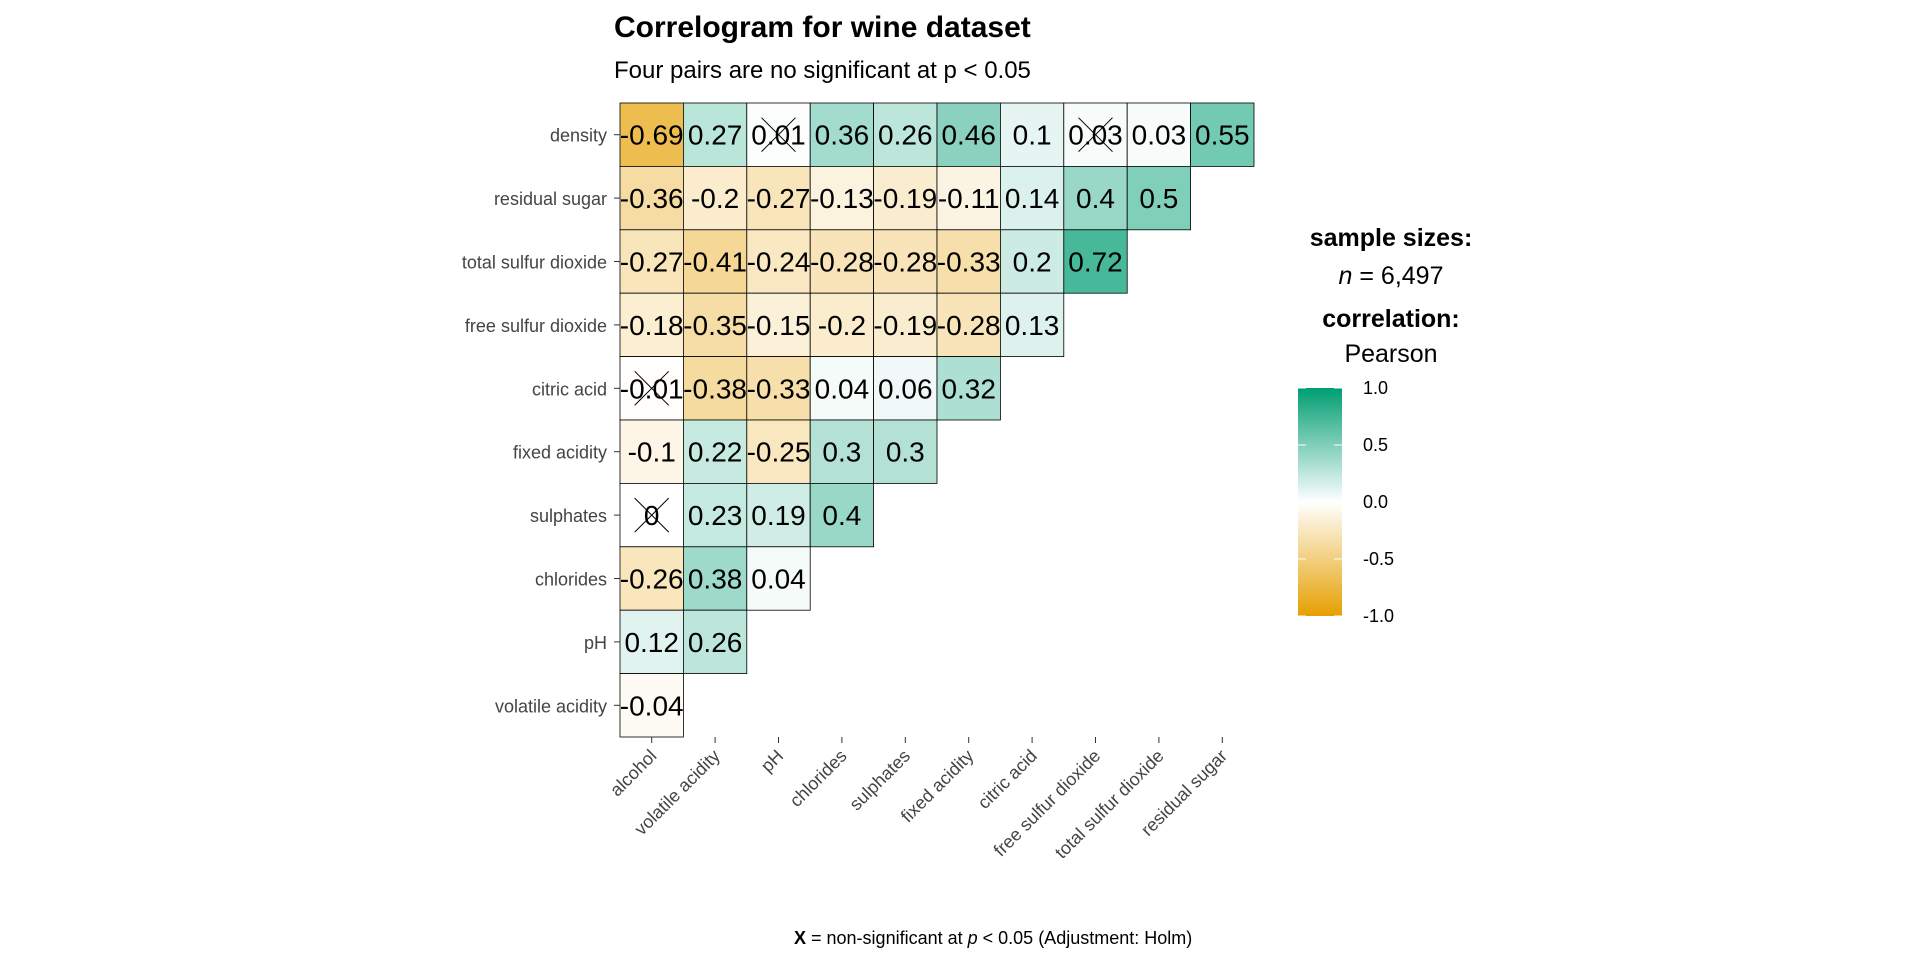  Describe the element at coordinates (1397, 276) in the screenshot. I see `legend-n-value: = 6,497` at that location.